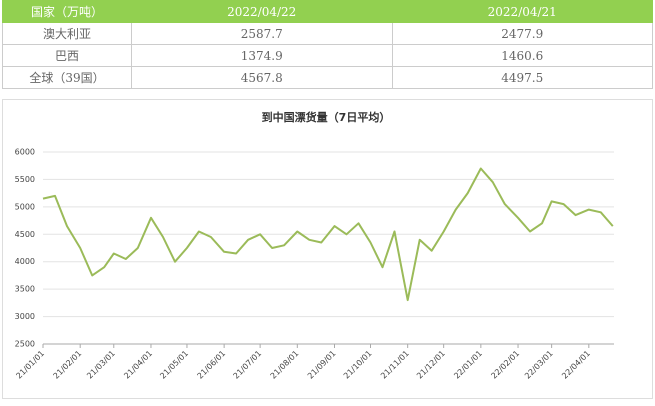 The width and height of the screenshot is (655, 406). What do you see at coordinates (576, 365) in the screenshot?
I see `x-tick-label: 22/04/01` at bounding box center [576, 365].